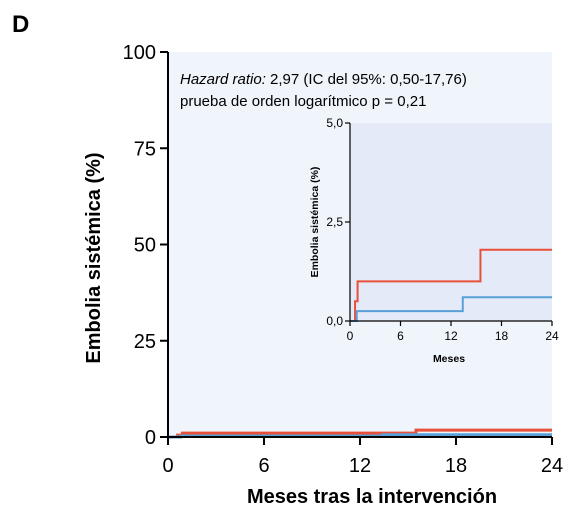 The image size is (575, 512). Describe the element at coordinates (315, 222) in the screenshot. I see `inset-y-axis-title: Embolia sistémica (%)` at that location.